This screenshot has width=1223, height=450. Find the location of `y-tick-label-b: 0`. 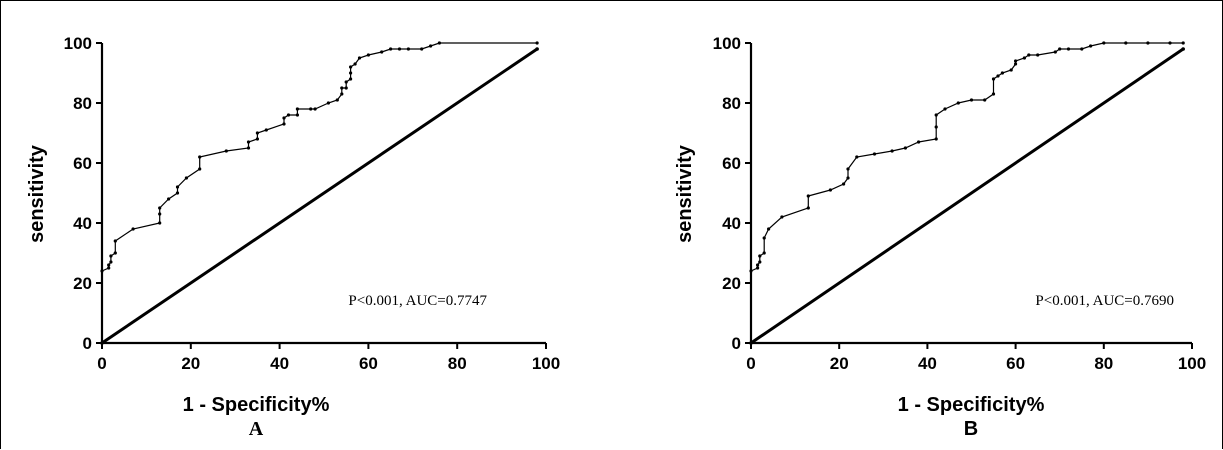

y-tick-label-b: 0 is located at coordinates (736, 343).